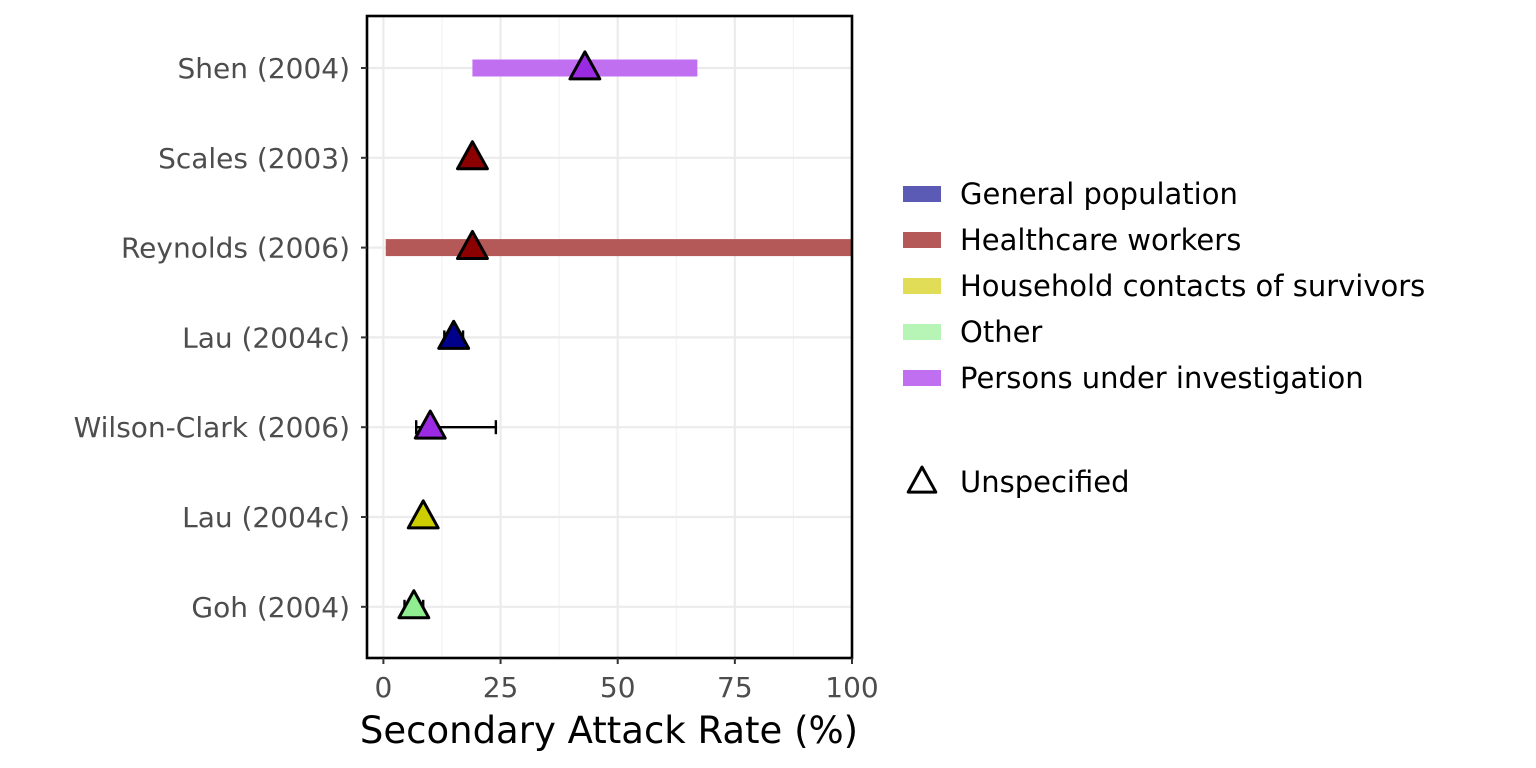 Image resolution: width=1536 pixels, height=768 pixels. I want to click on legend-shape-item: Unspecified, so click(1017, 482).